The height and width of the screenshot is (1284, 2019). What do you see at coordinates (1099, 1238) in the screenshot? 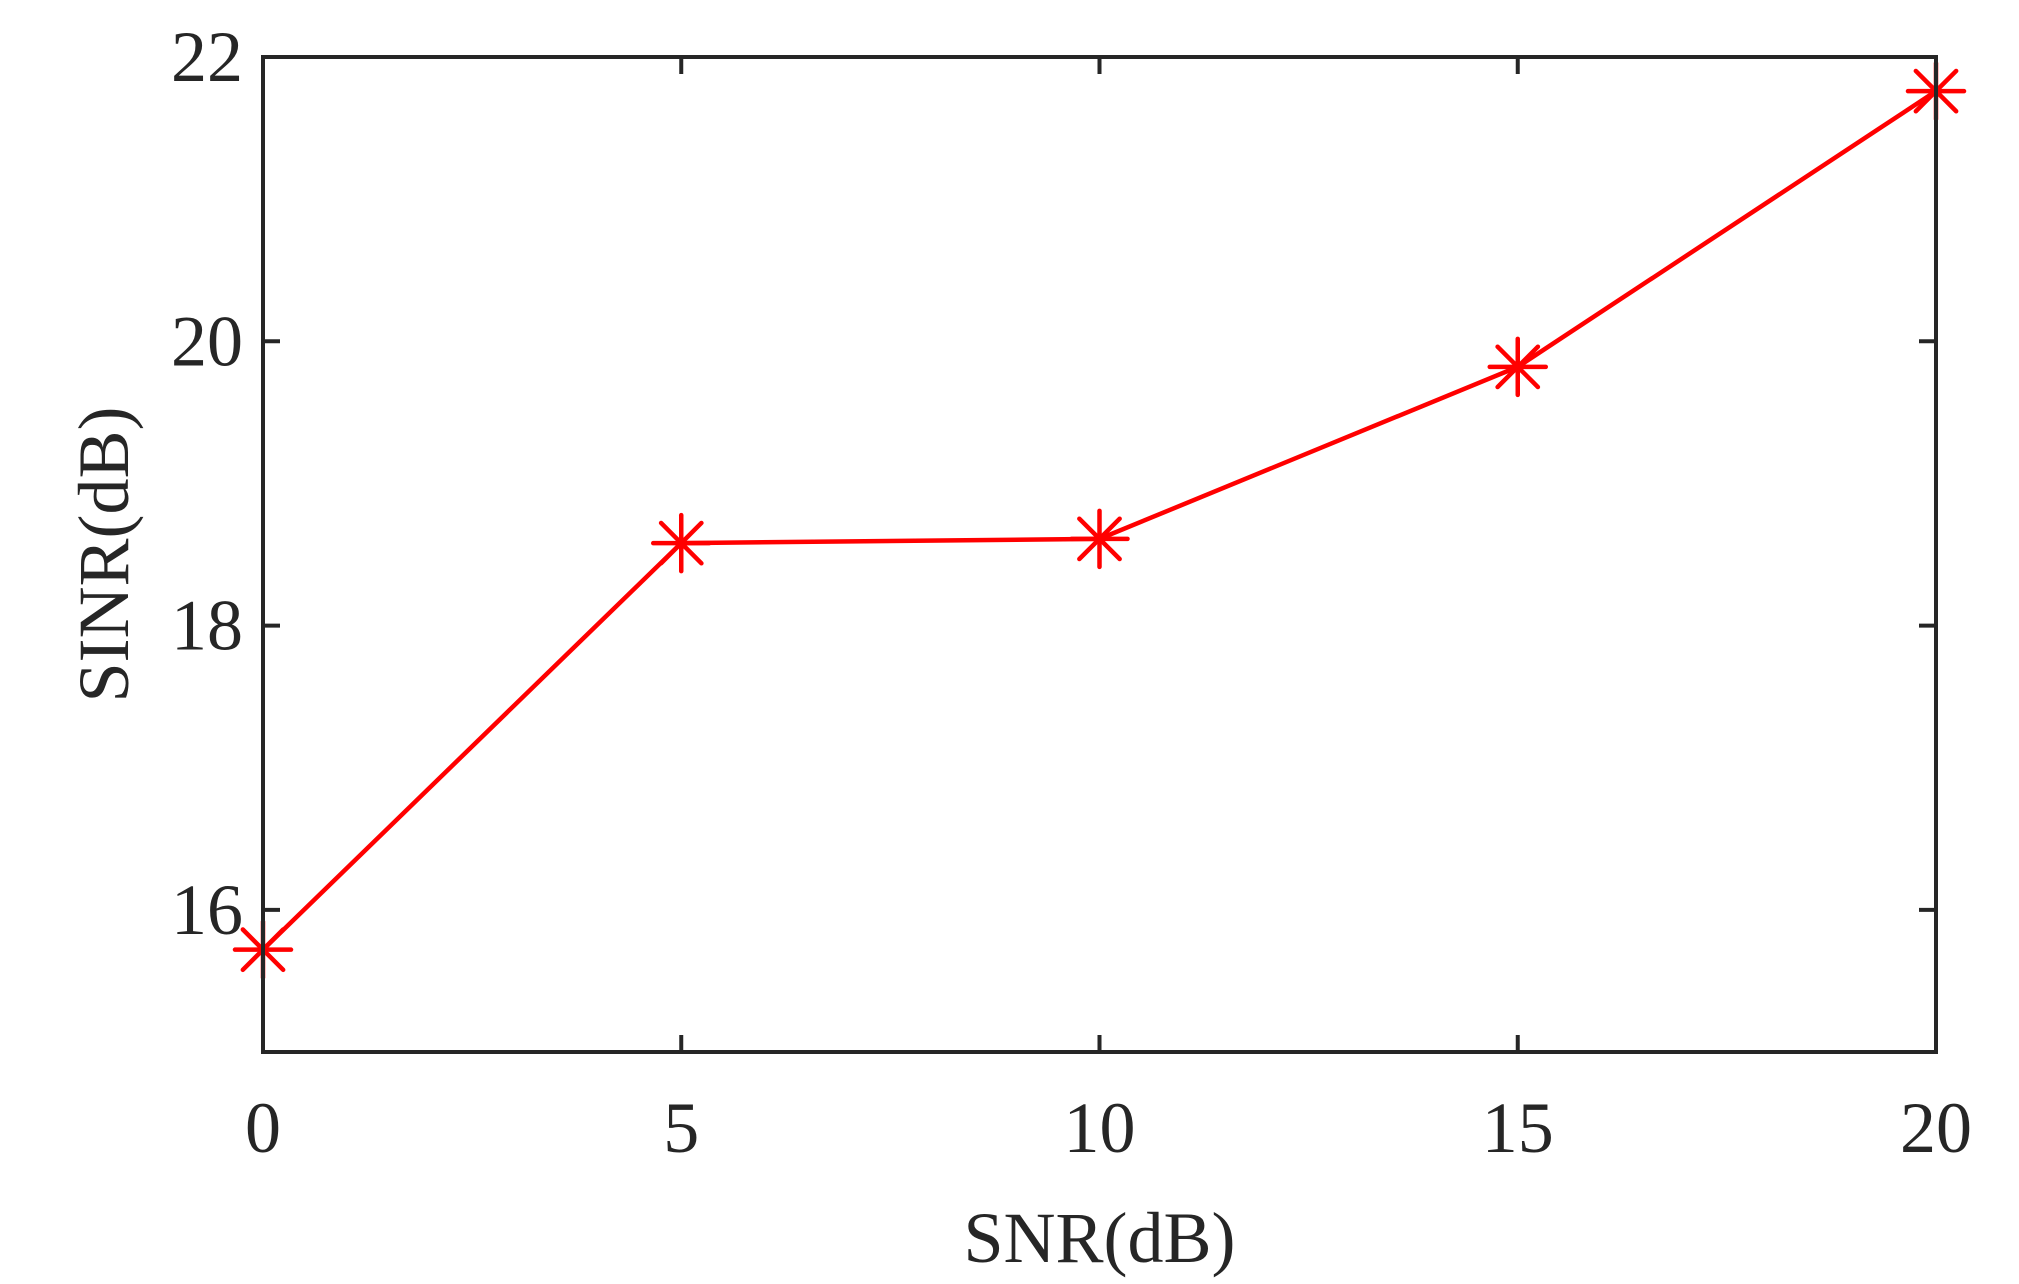
I see `x-axis-label: SNR(dB)` at bounding box center [1099, 1238].